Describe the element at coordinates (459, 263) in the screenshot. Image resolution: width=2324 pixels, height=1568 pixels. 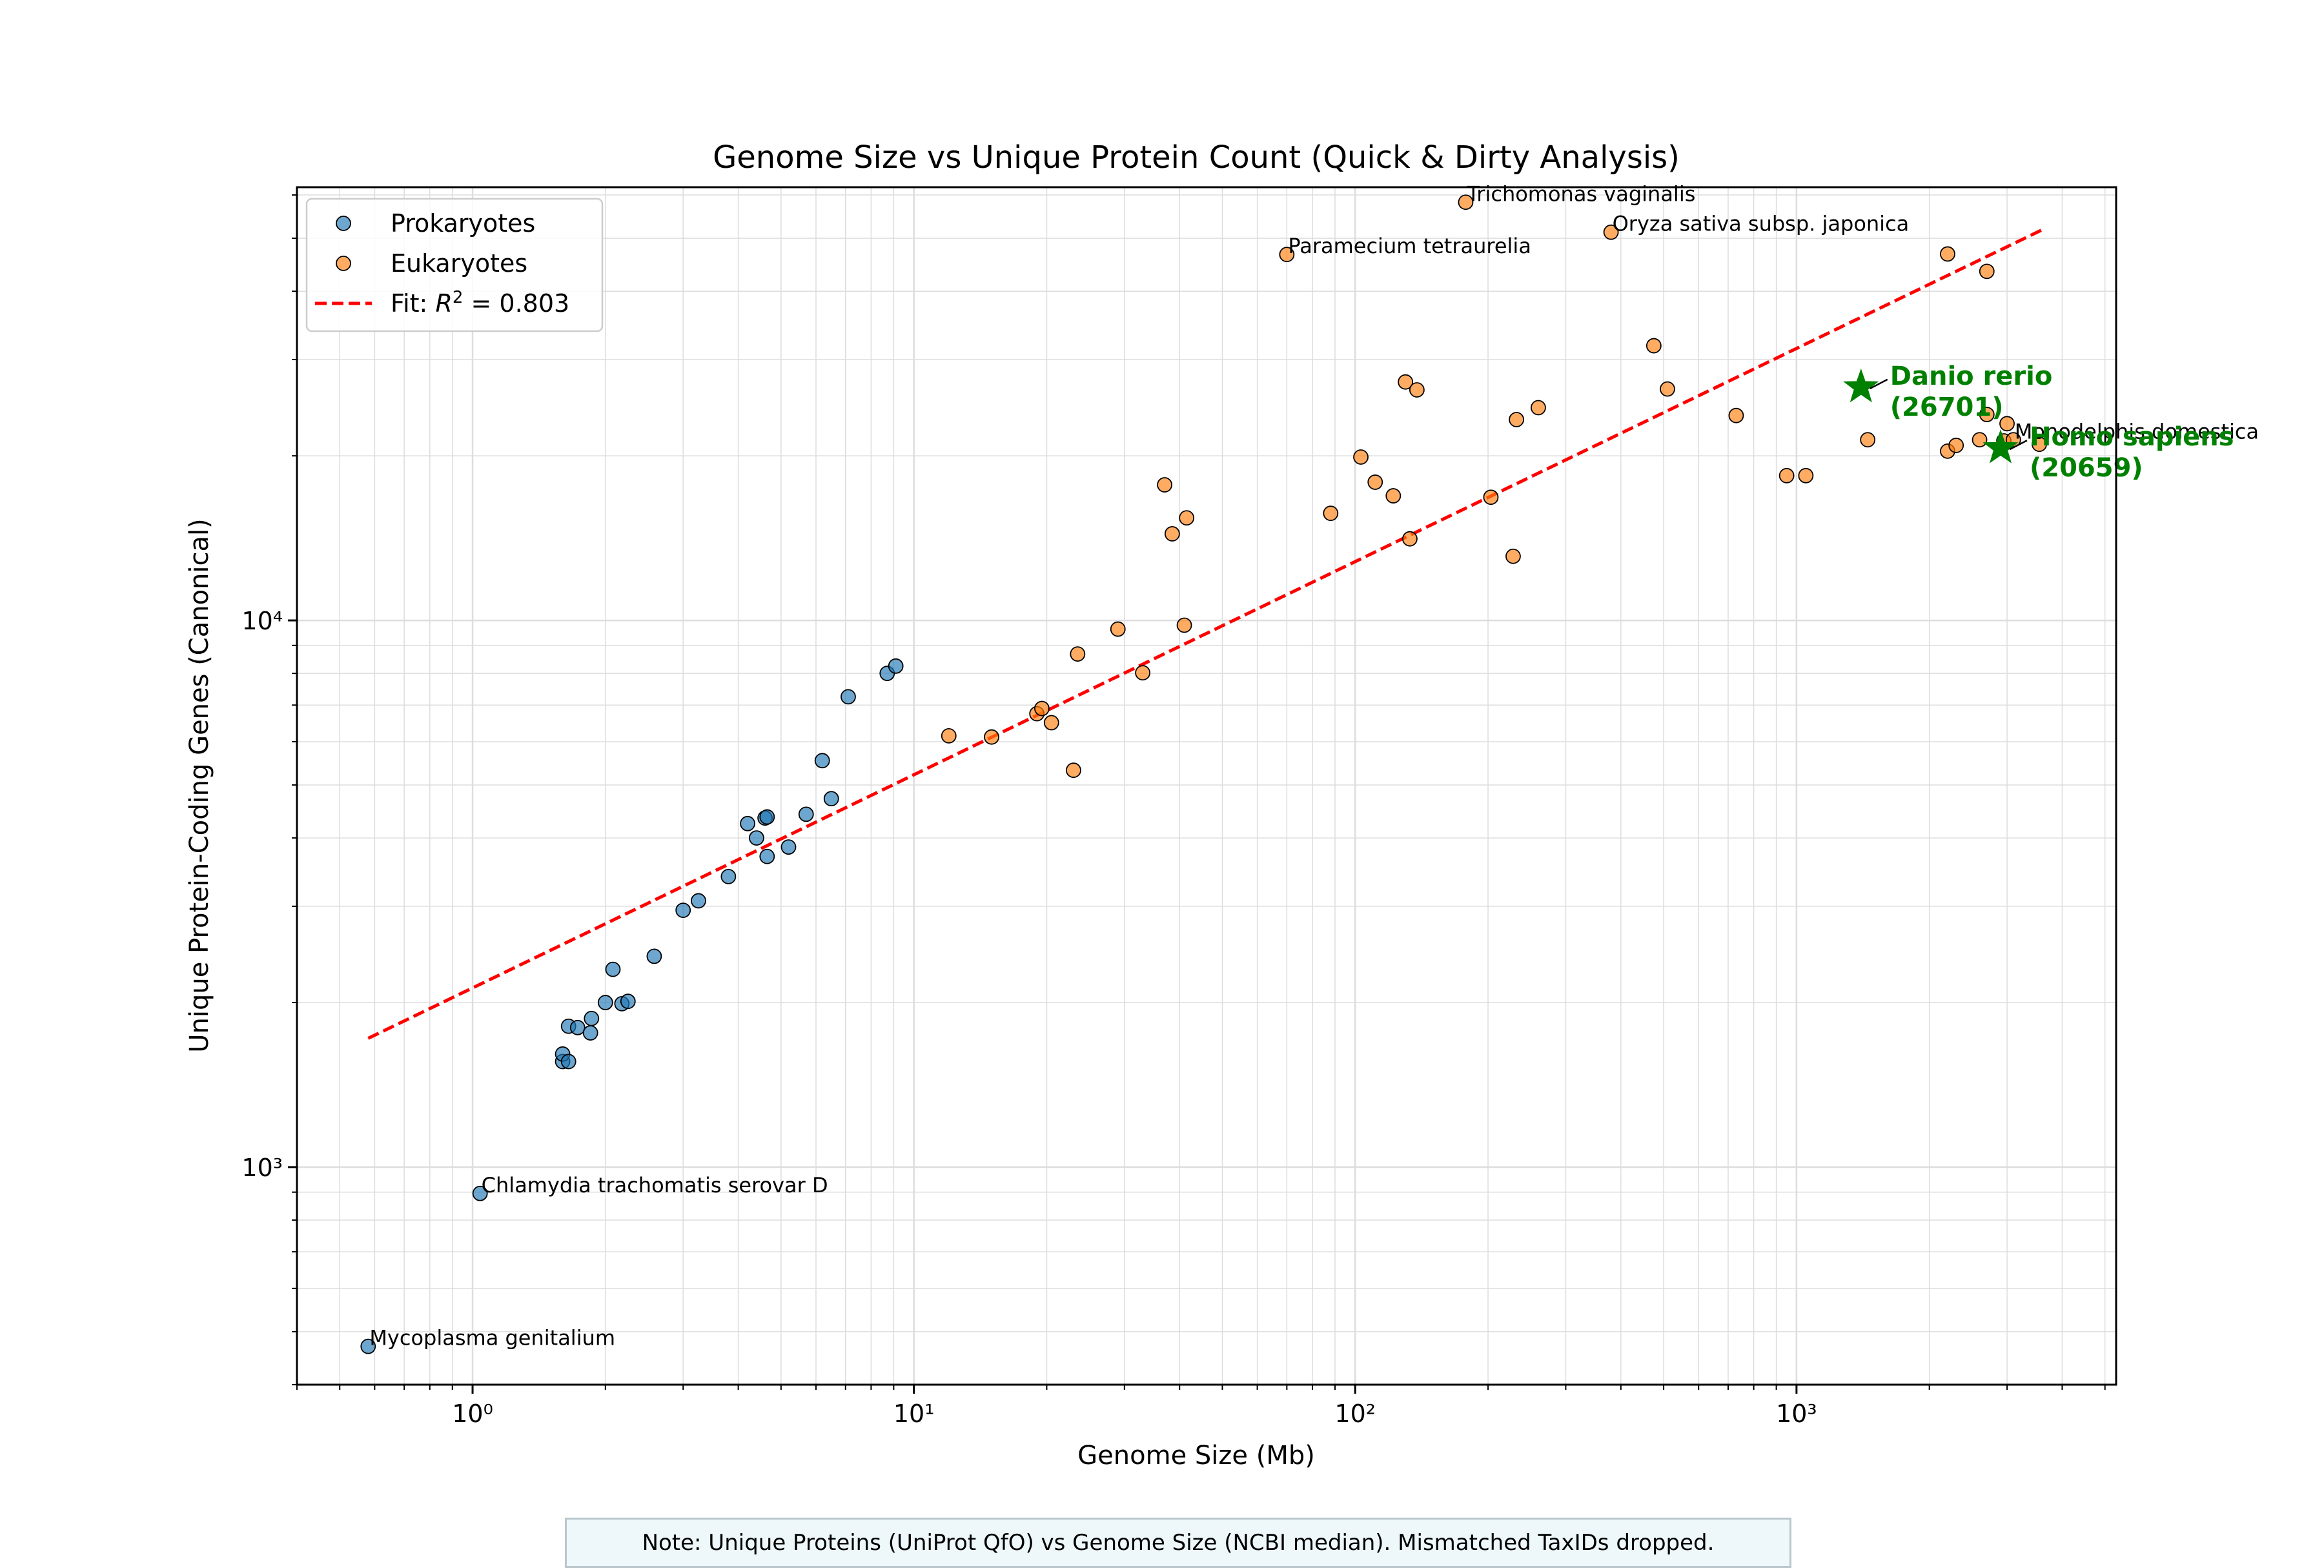
I see `legend-label: Eukaryotes` at that location.